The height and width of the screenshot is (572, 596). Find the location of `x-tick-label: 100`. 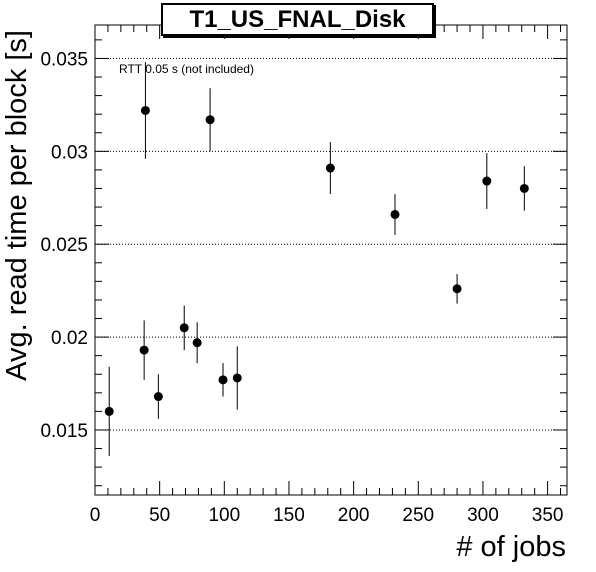

x-tick-label: 100 is located at coordinates (224, 515).